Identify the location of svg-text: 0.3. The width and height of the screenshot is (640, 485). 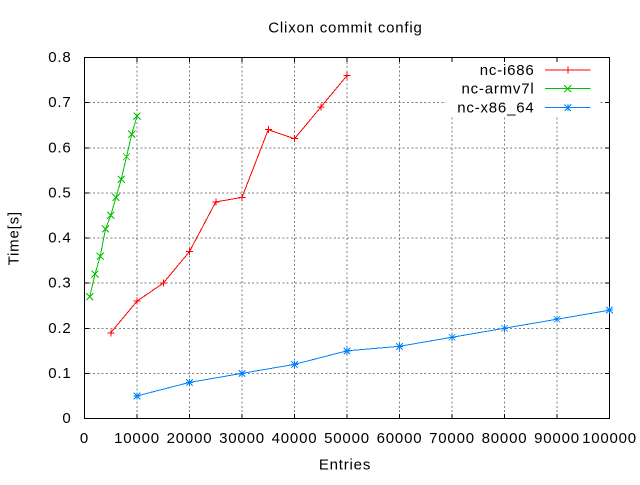
(59, 283).